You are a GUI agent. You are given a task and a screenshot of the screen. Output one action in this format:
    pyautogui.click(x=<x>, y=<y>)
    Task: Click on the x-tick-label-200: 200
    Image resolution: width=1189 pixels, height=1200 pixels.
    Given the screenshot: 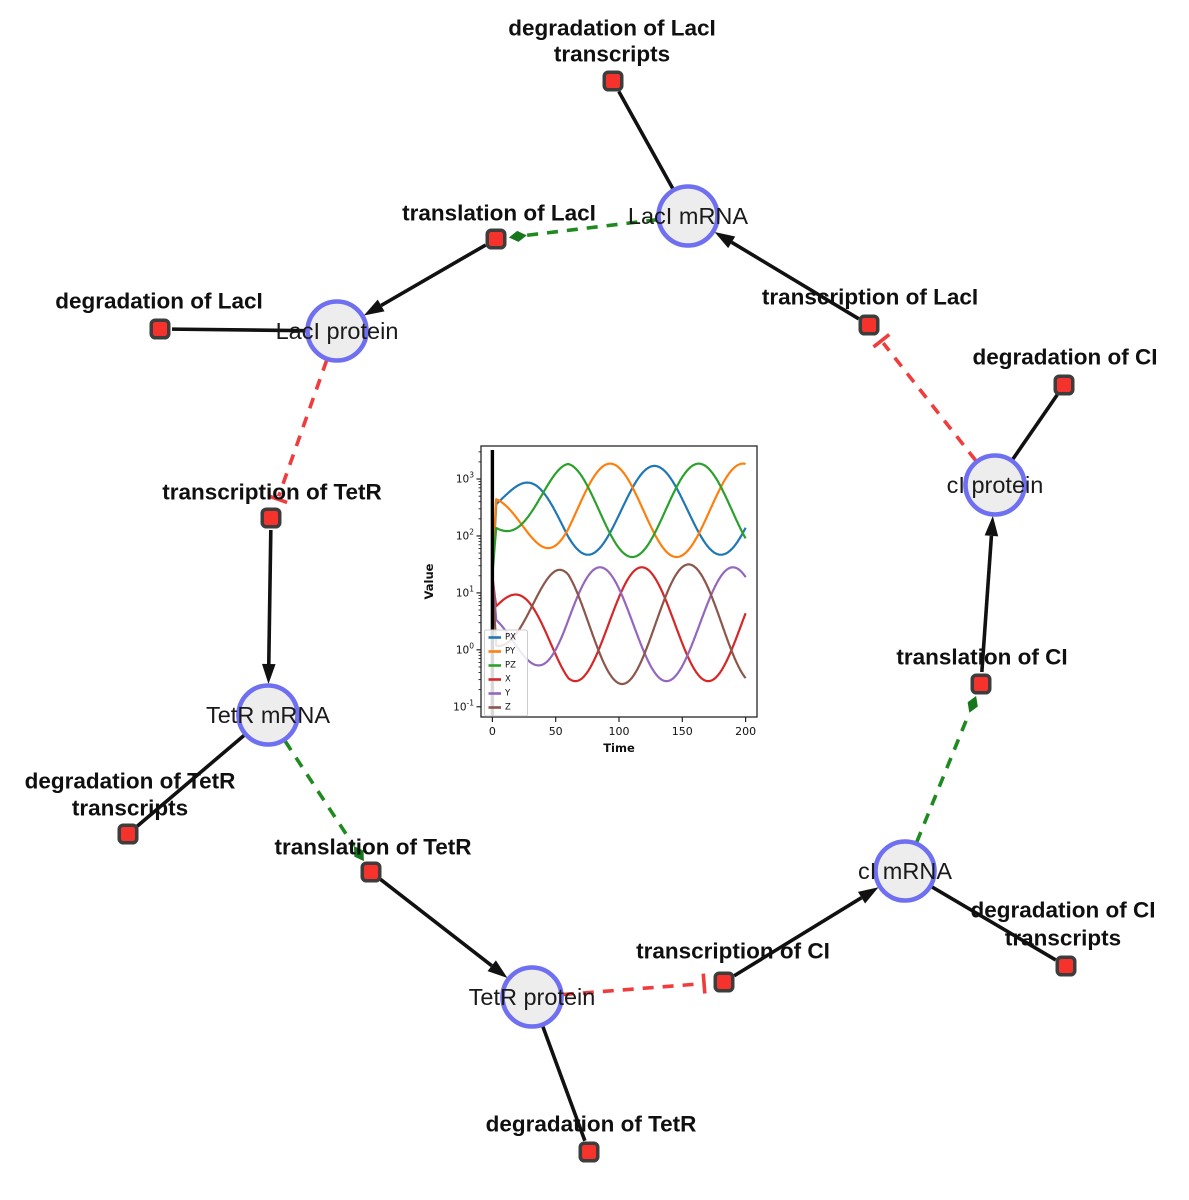 What is the action you would take?
    pyautogui.click(x=745, y=731)
    